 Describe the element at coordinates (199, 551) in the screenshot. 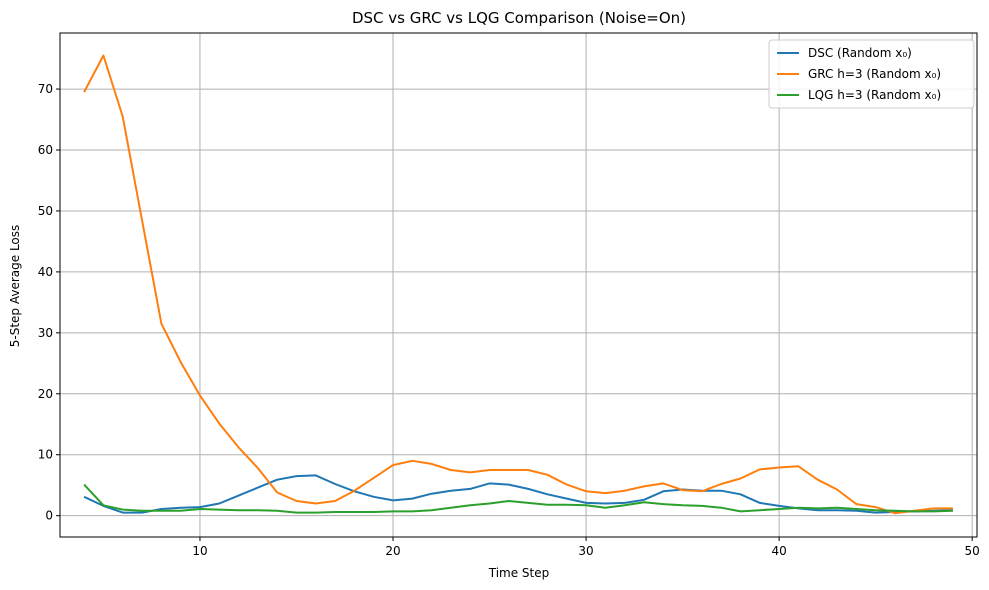

I see `x-tick-label: 10` at that location.